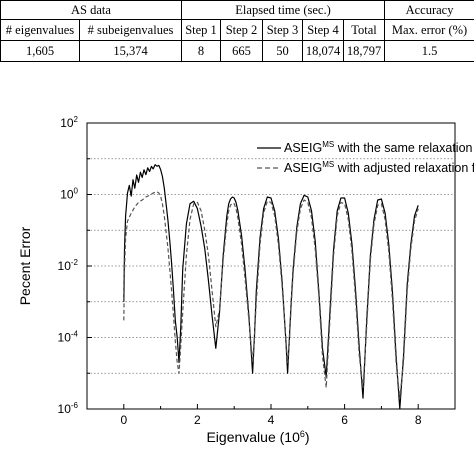  What do you see at coordinates (257, 437) in the screenshot?
I see `x-axis-label: Eigenvalue (106)` at bounding box center [257, 437].